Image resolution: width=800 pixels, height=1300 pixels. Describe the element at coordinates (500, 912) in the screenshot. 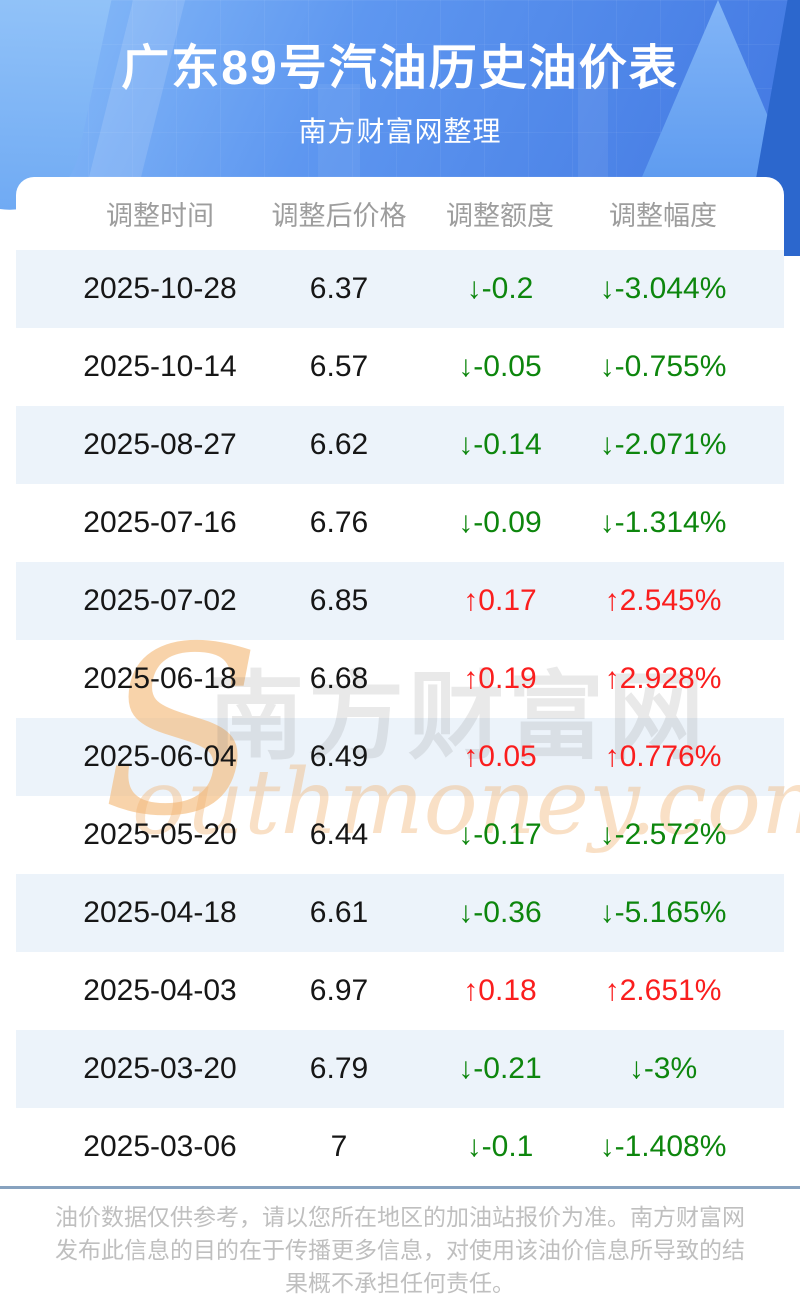

I see `change-amount-cell: ↓-0.36` at that location.